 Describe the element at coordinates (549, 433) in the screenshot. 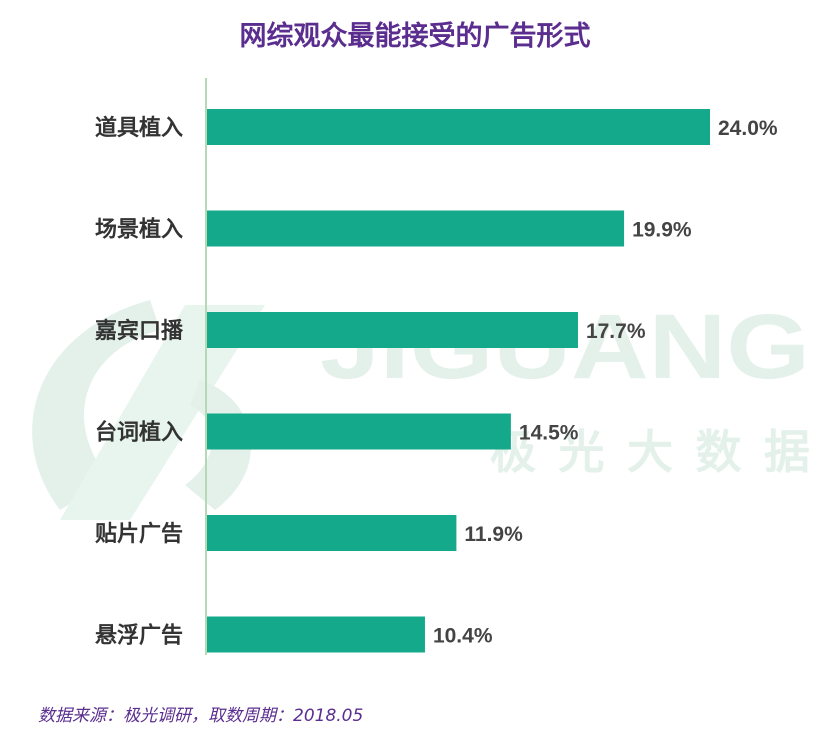

I see `value-label: 14.5%` at that location.